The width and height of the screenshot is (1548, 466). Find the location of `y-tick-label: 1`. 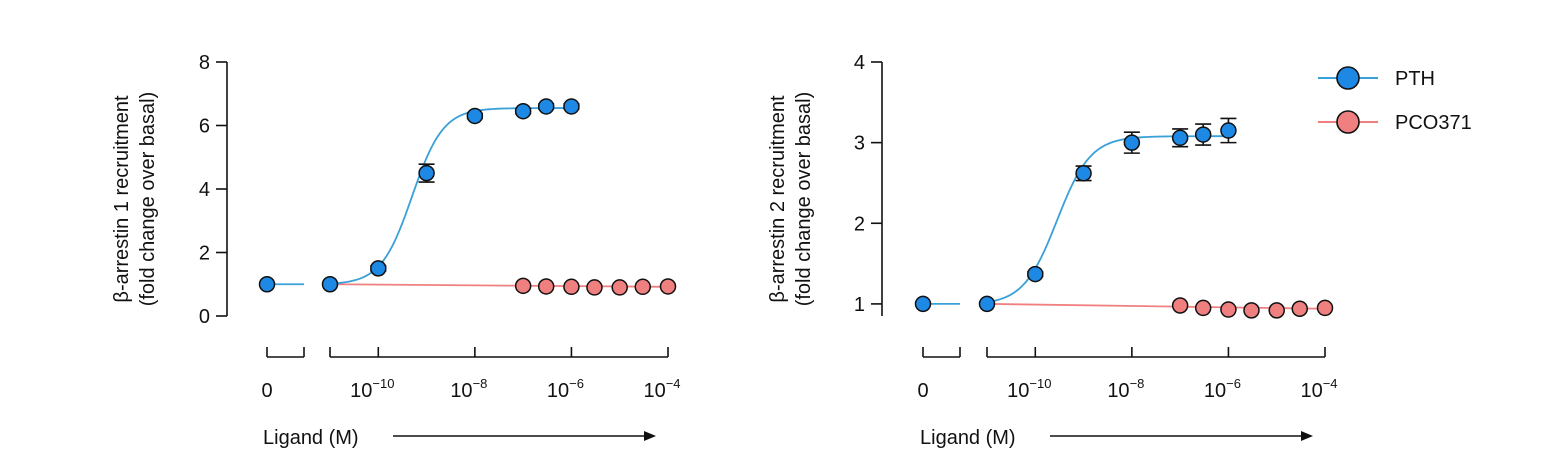

y-tick-label: 1 is located at coordinates (859, 305).